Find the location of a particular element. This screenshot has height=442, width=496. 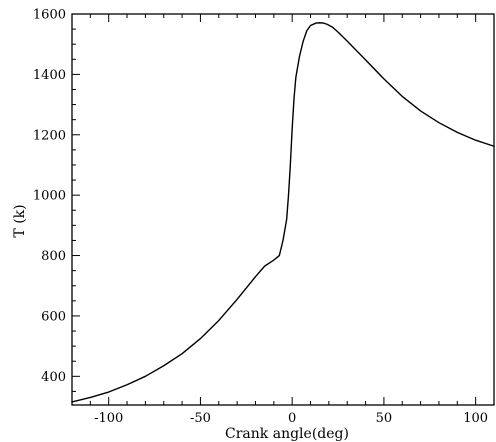

x-tick-label: -100 is located at coordinates (108, 418).